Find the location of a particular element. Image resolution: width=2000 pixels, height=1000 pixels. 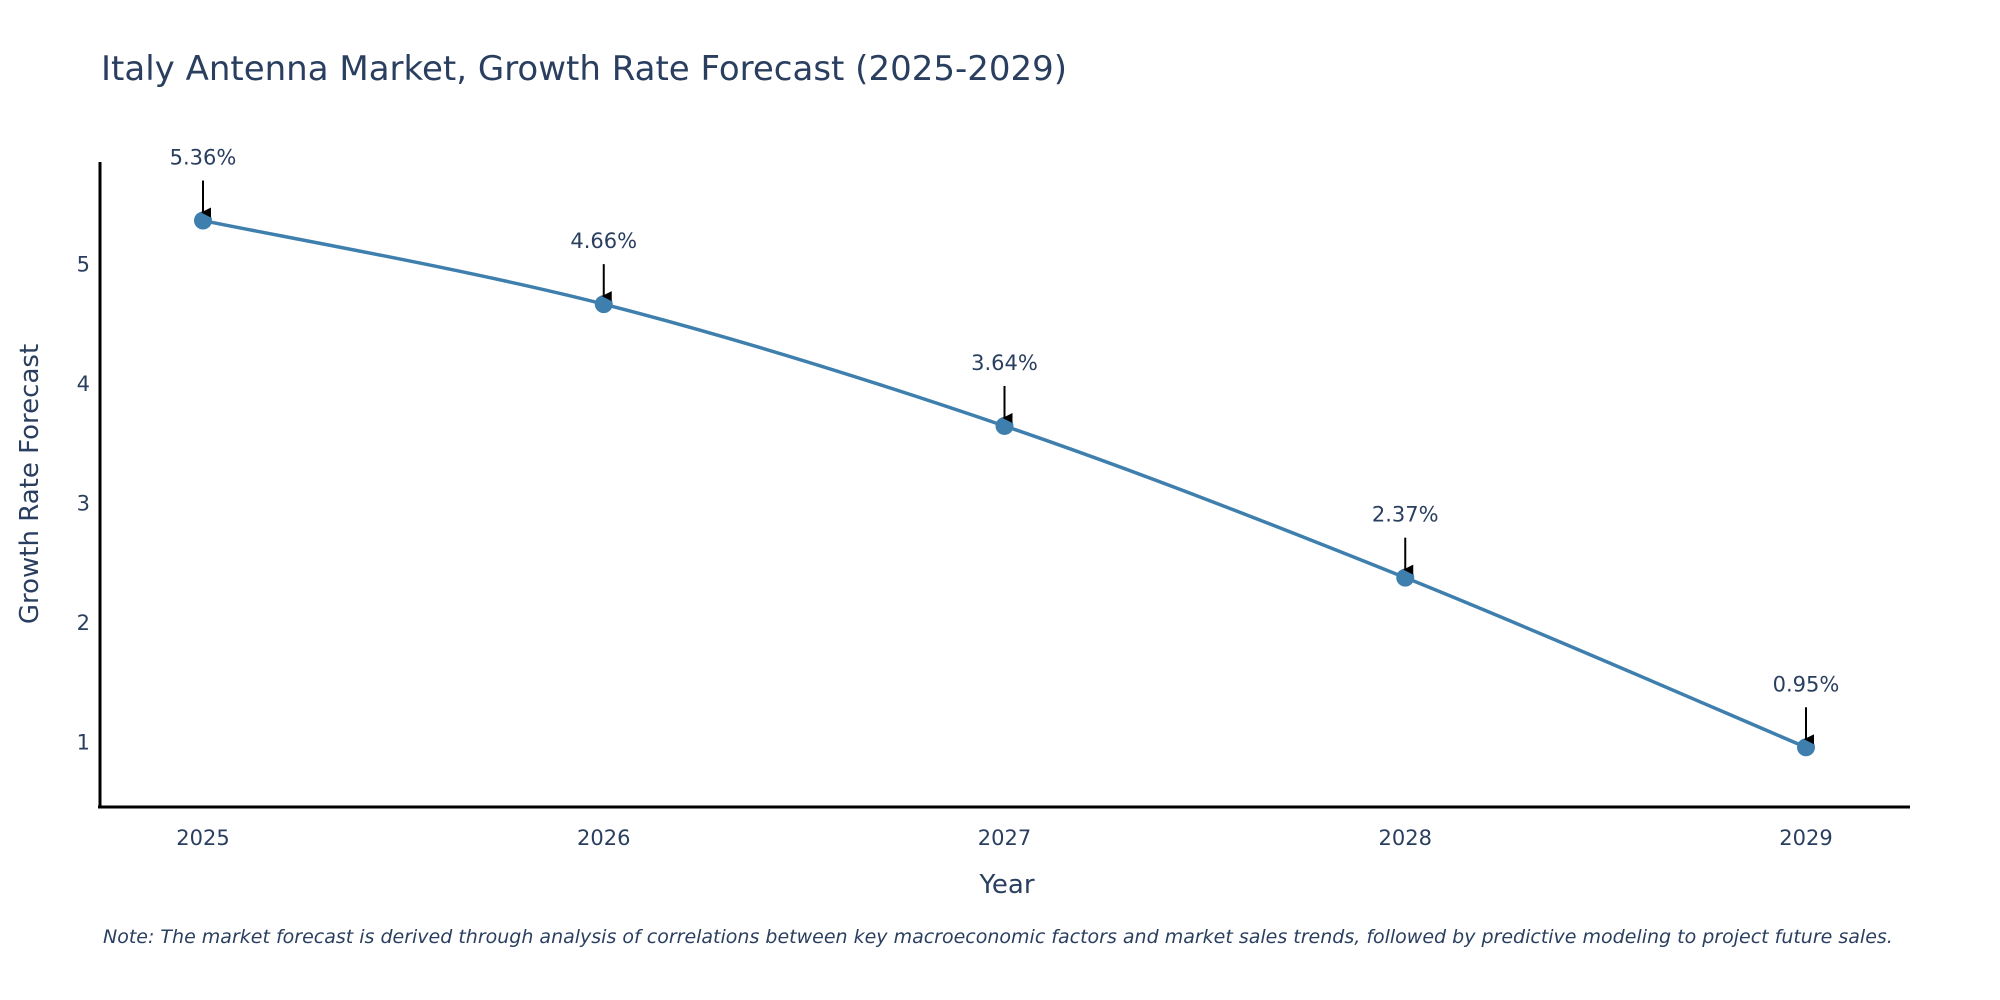

y-tick-label: 5 is located at coordinates (83, 265).